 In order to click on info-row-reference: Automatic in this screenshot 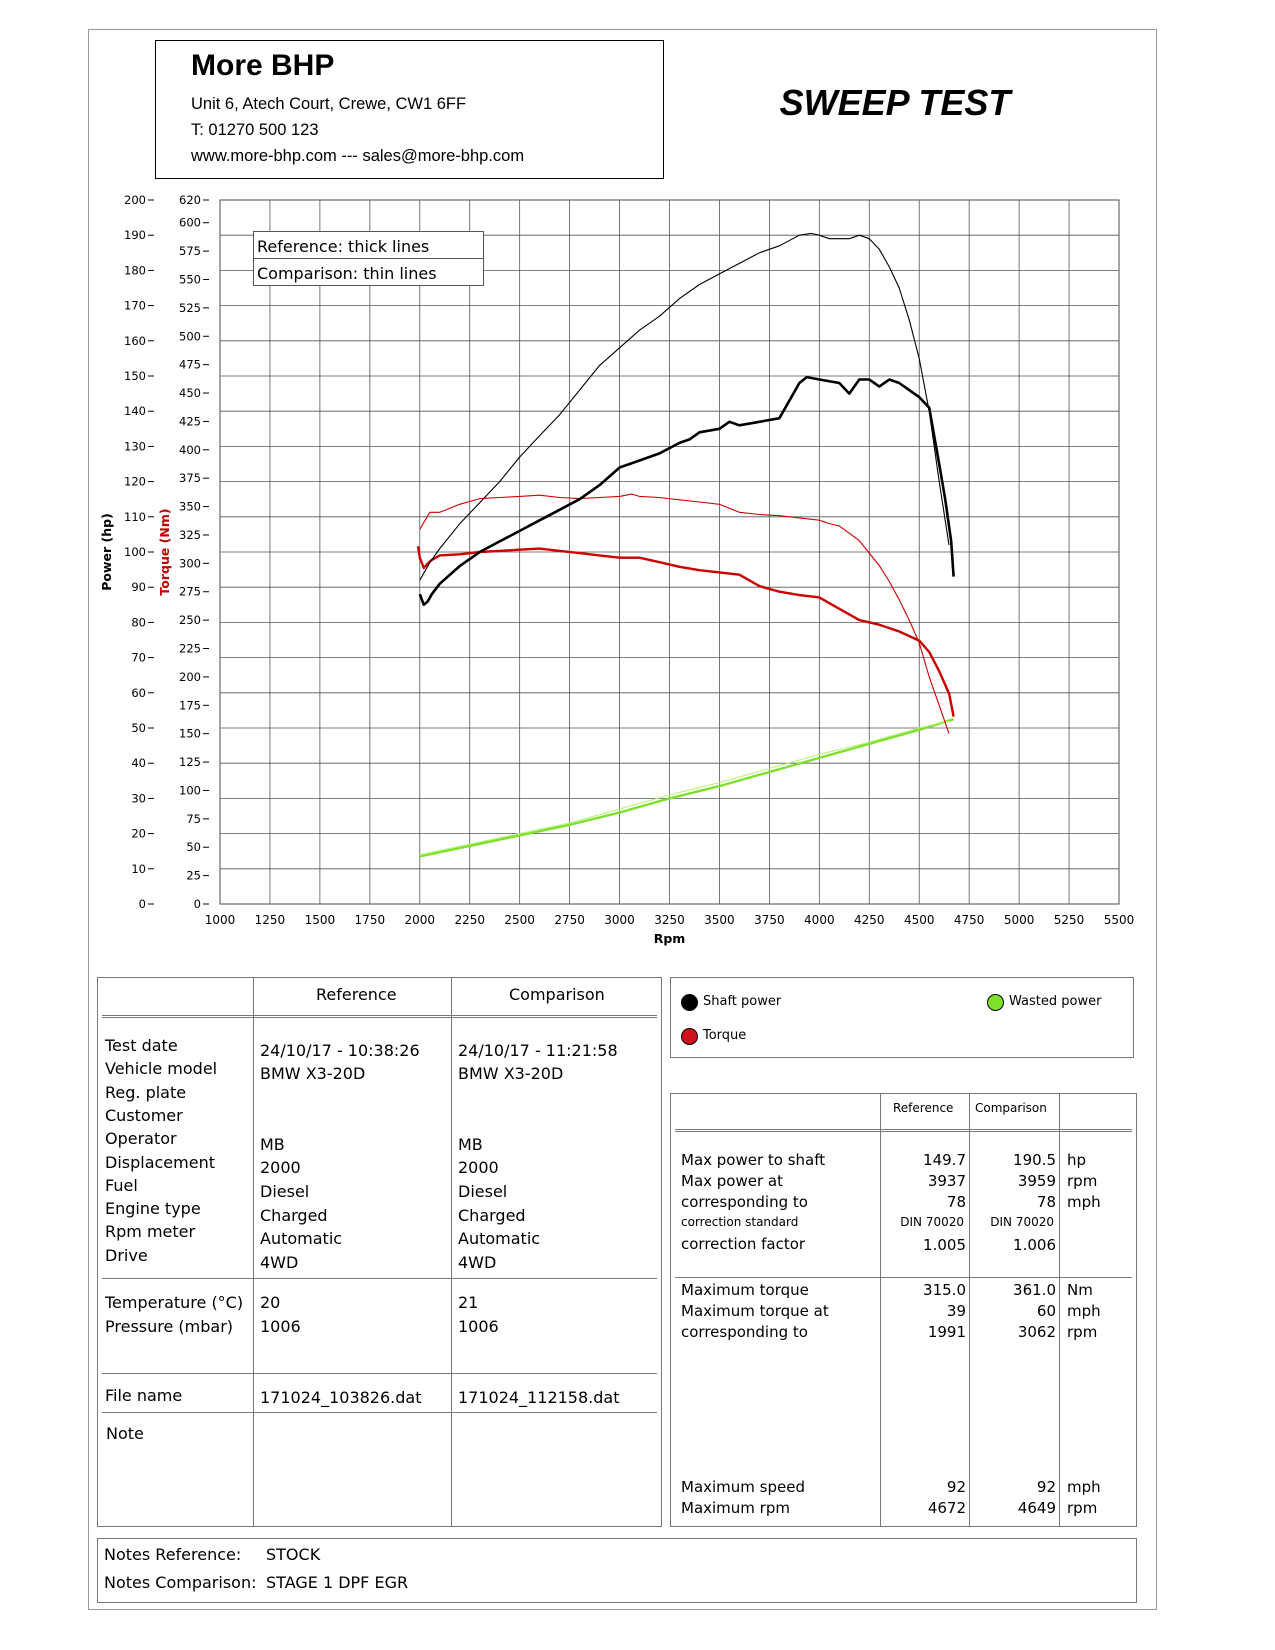, I will do `click(301, 1238)`.